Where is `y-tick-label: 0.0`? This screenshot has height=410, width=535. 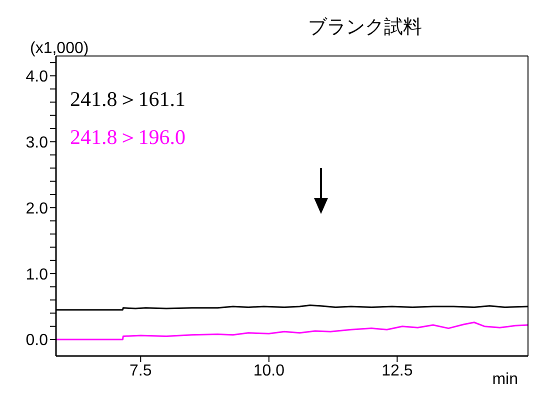
y-tick-label: 0.0 is located at coordinates (37, 341).